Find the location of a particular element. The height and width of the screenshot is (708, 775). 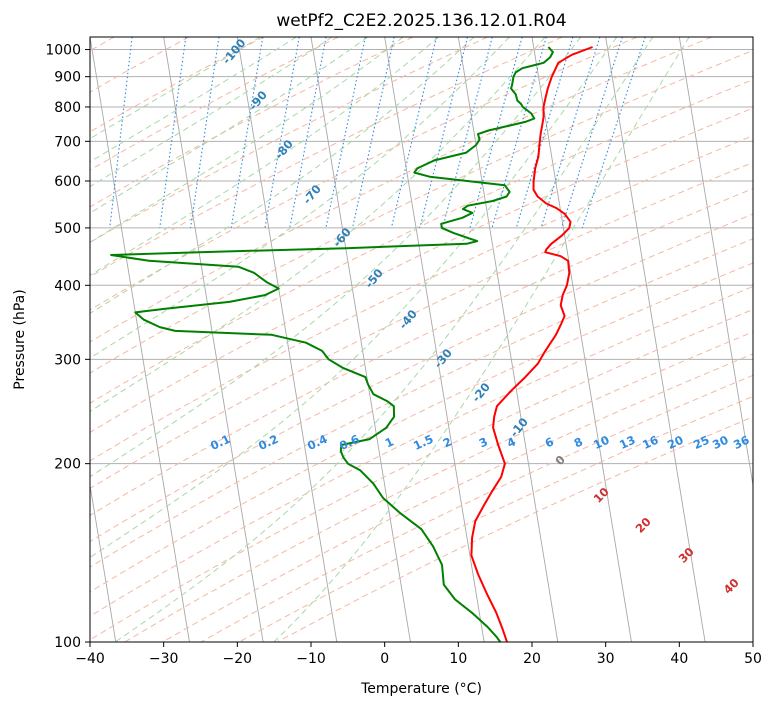

x-tick-label: −10 is located at coordinates (311, 659).